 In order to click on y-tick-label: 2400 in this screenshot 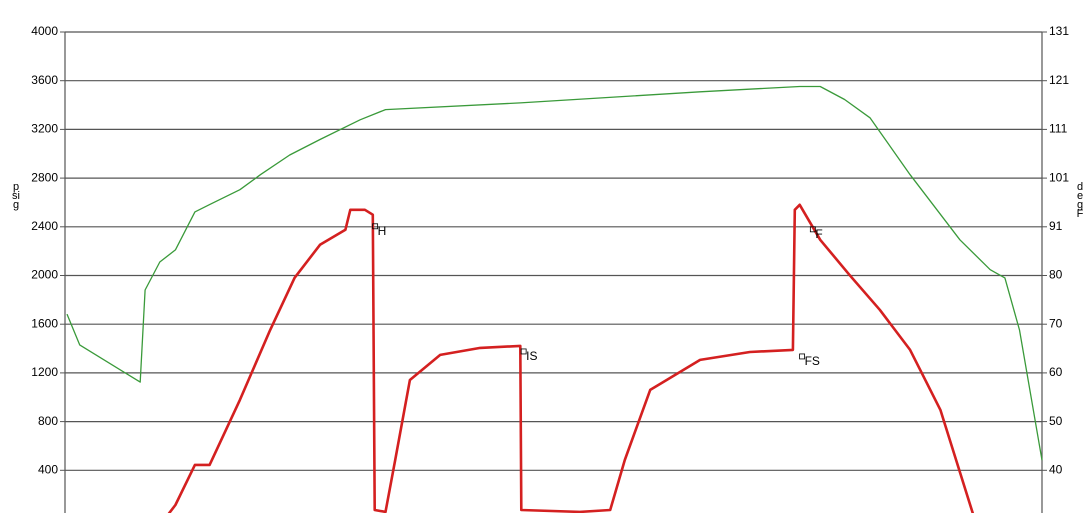, I will do `click(44, 226)`.